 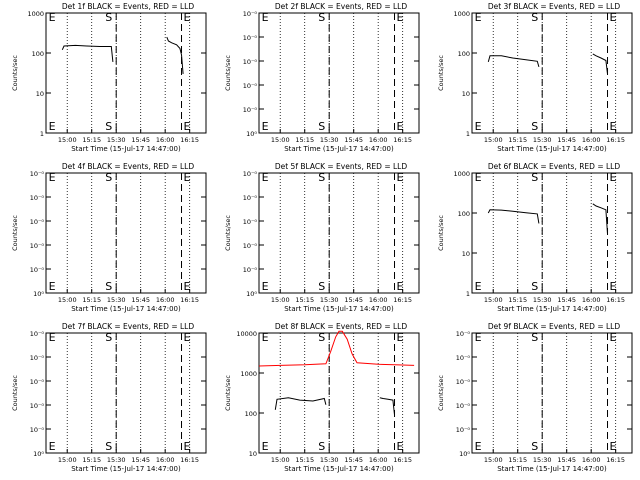 I want to click on panel-title: Det 7f BLACK = Events, RED = LLD, so click(x=128, y=326).